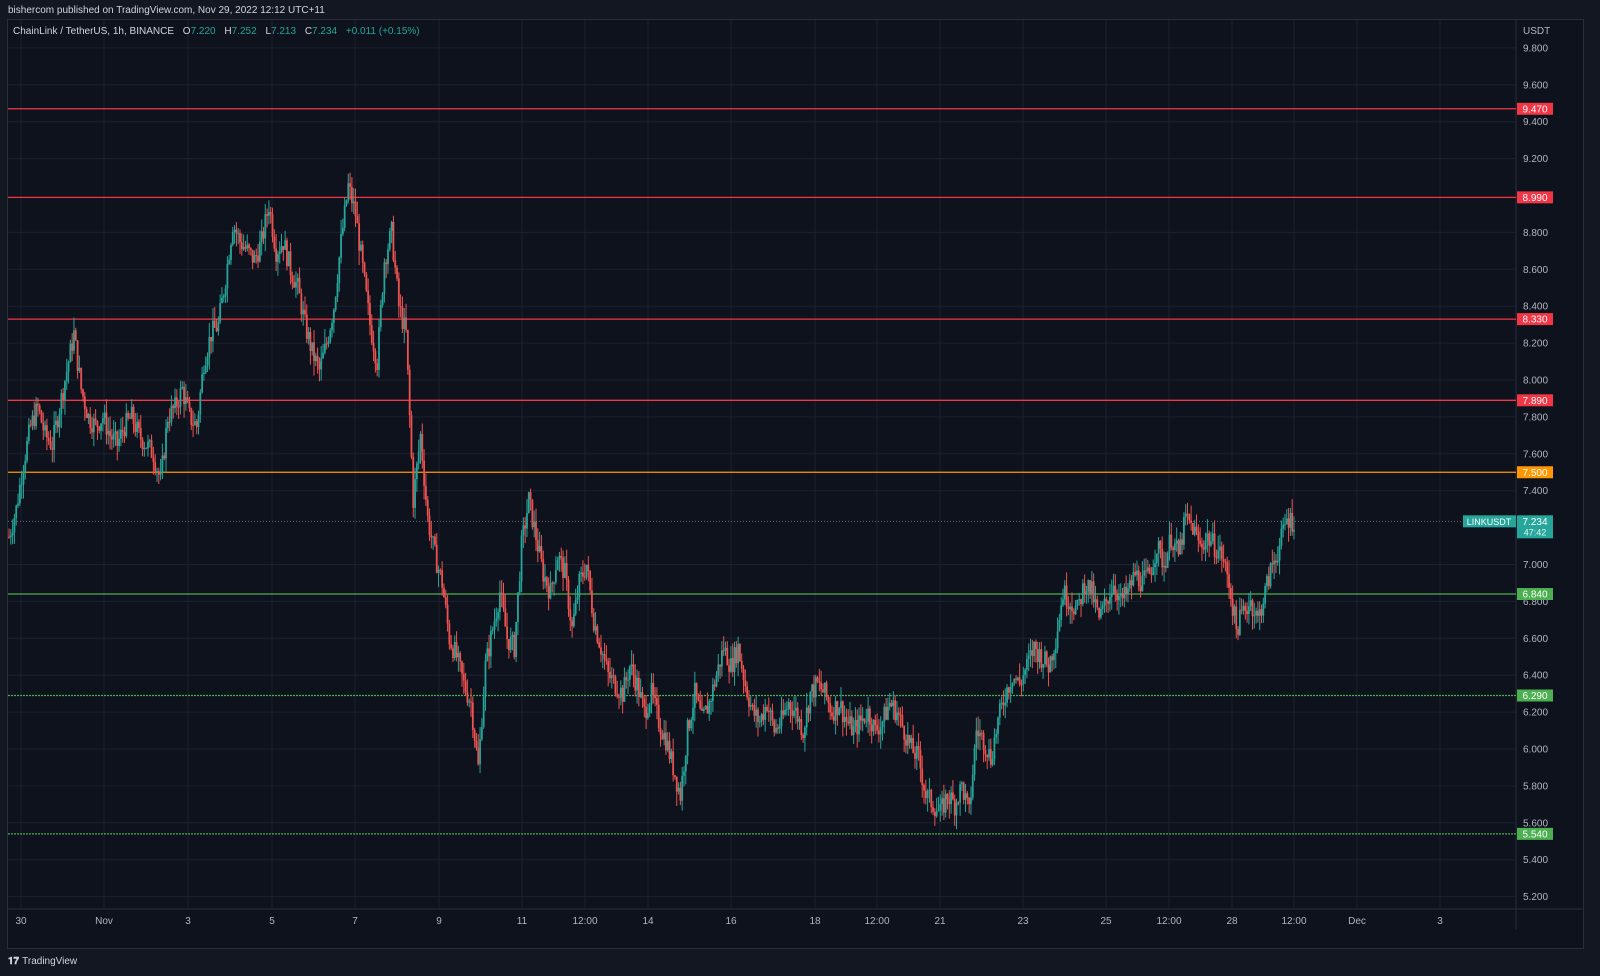 This screenshot has width=1600, height=976. What do you see at coordinates (272, 921) in the screenshot?
I see `time-tick-label: 5` at bounding box center [272, 921].